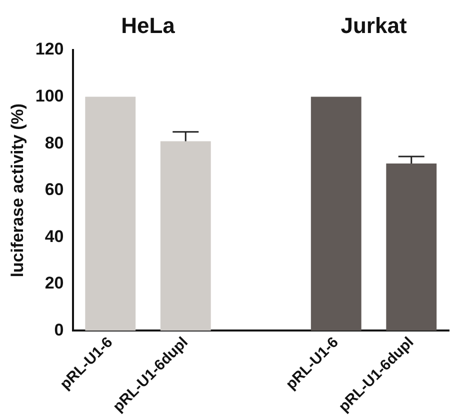 The image size is (453, 419). Describe the element at coordinates (148, 25) in the screenshot. I see `text: HeLa` at that location.